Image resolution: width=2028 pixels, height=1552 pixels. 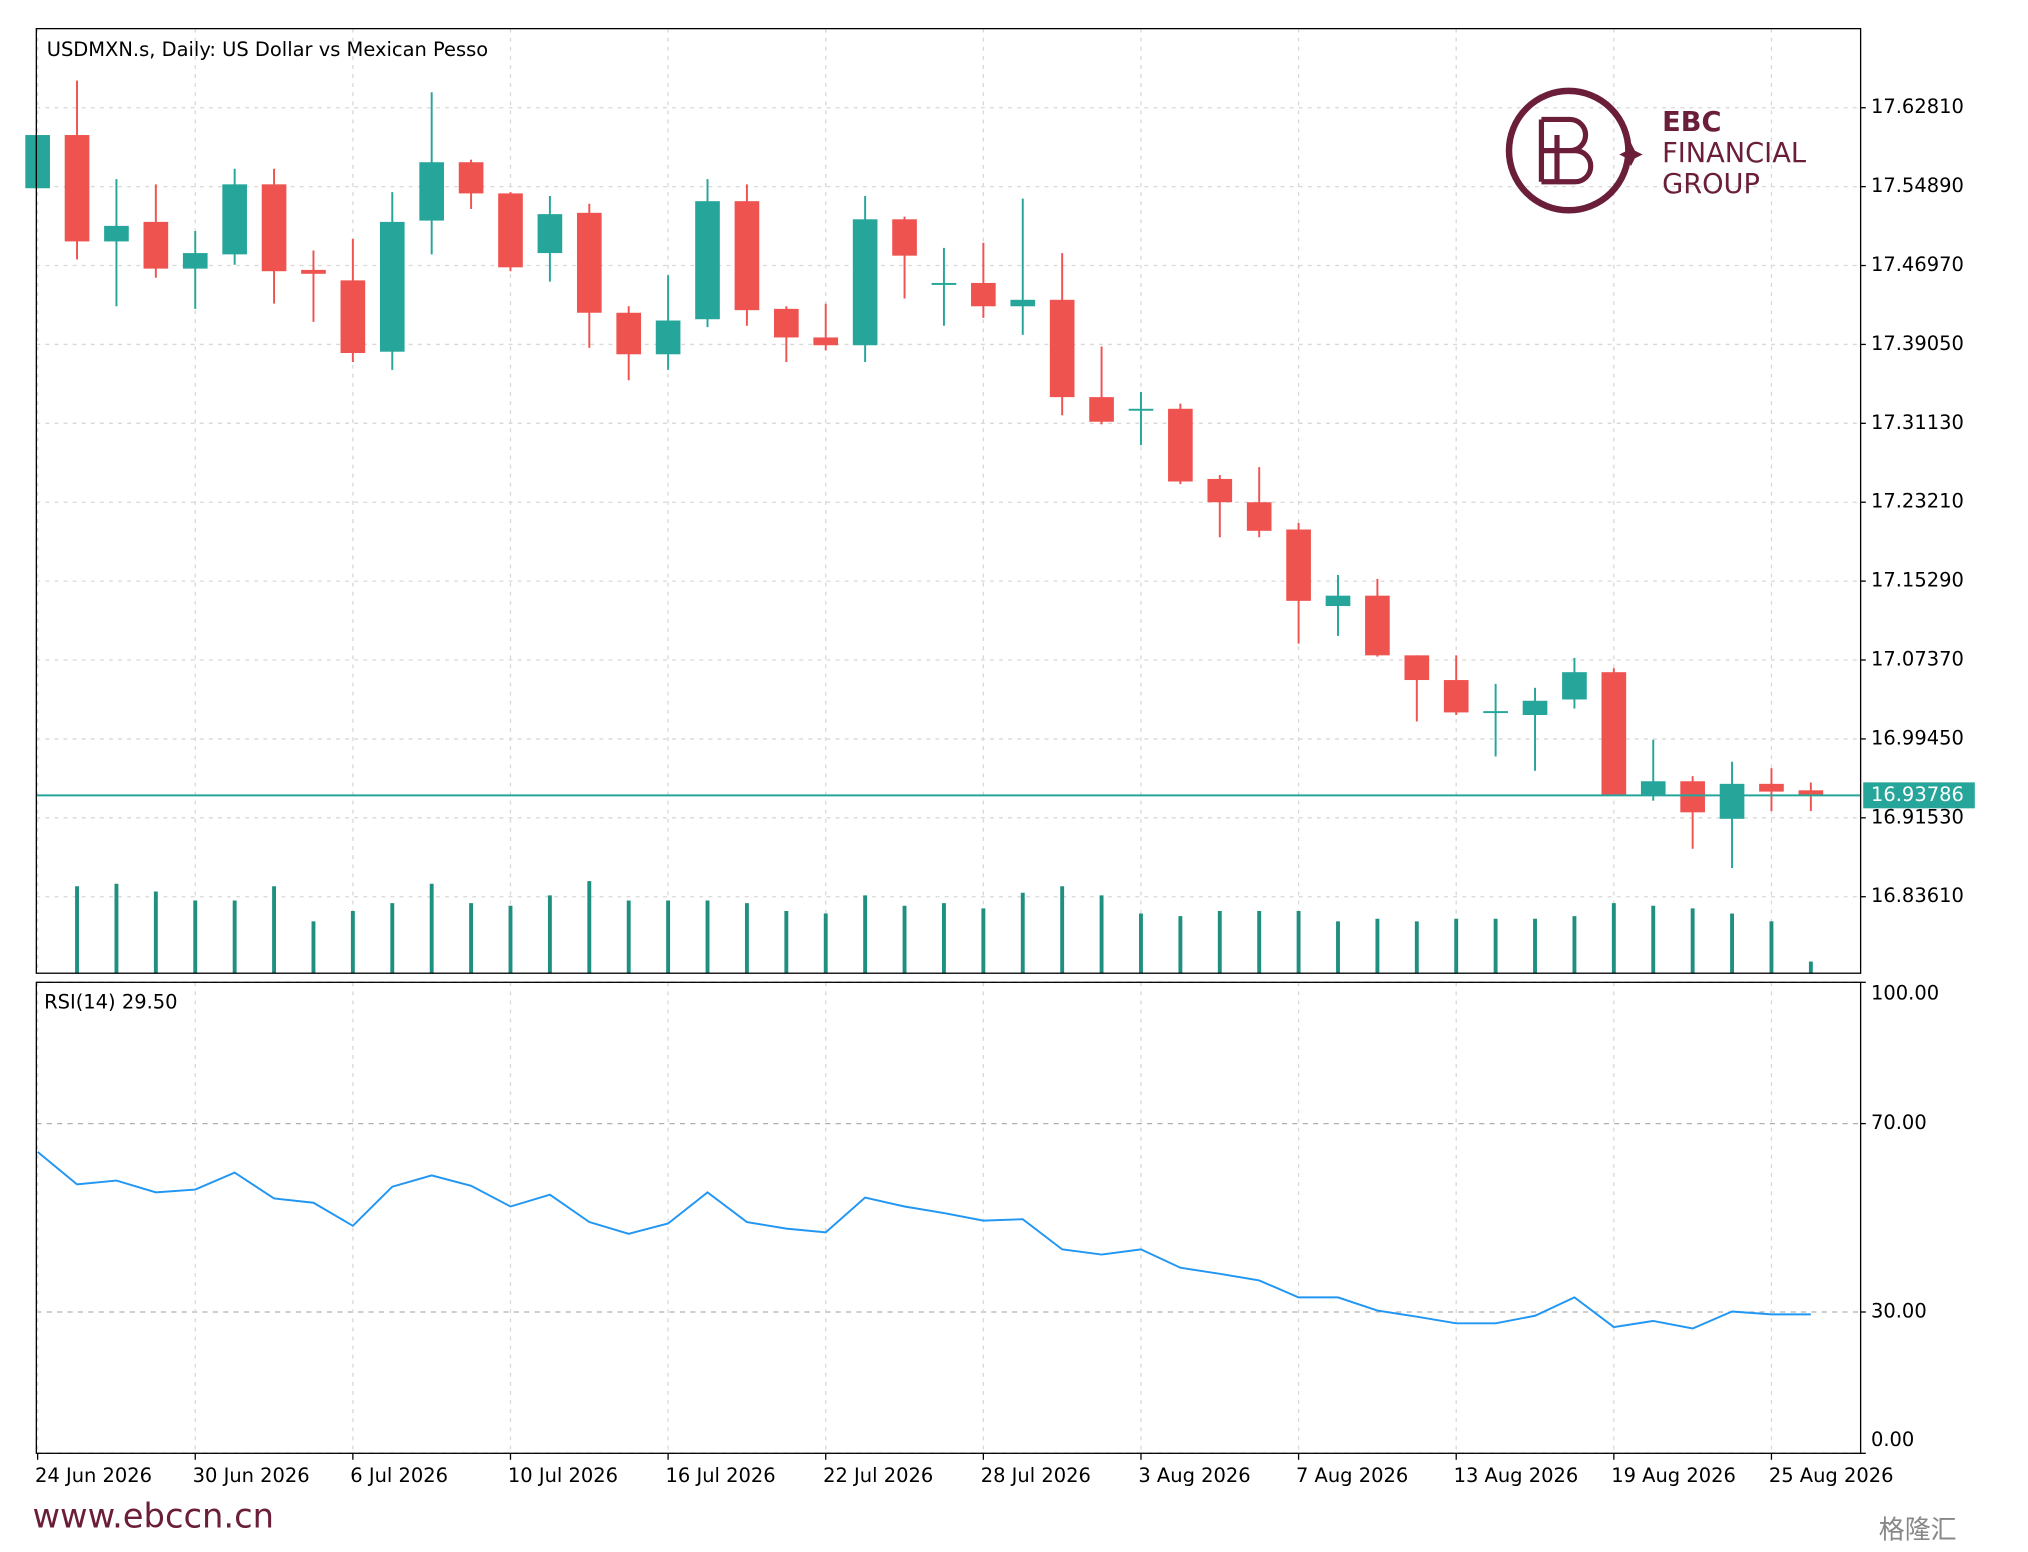 What do you see at coordinates (563, 1475) in the screenshot?
I see `x-tick-label: 10 Jul 2026` at bounding box center [563, 1475].